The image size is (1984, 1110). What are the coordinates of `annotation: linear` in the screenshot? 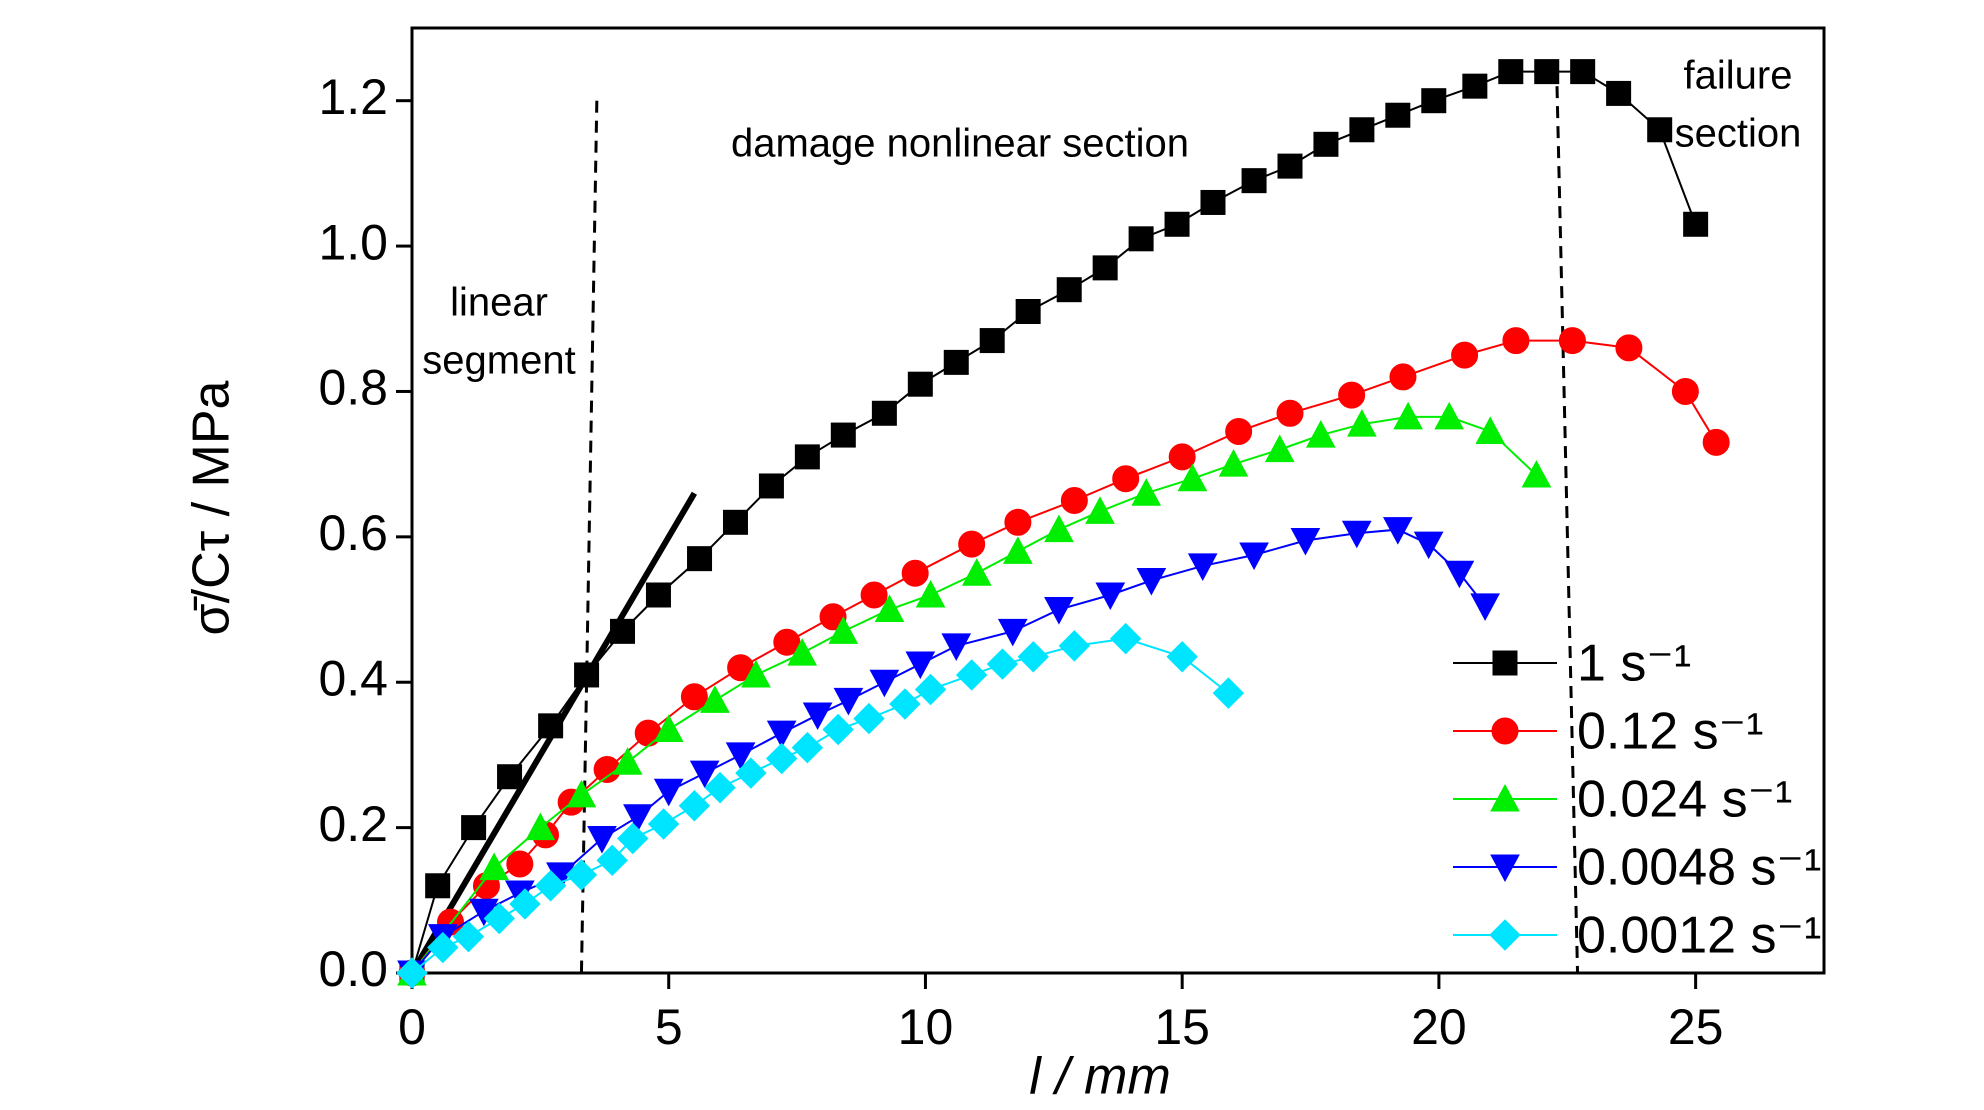 It's located at (499, 303).